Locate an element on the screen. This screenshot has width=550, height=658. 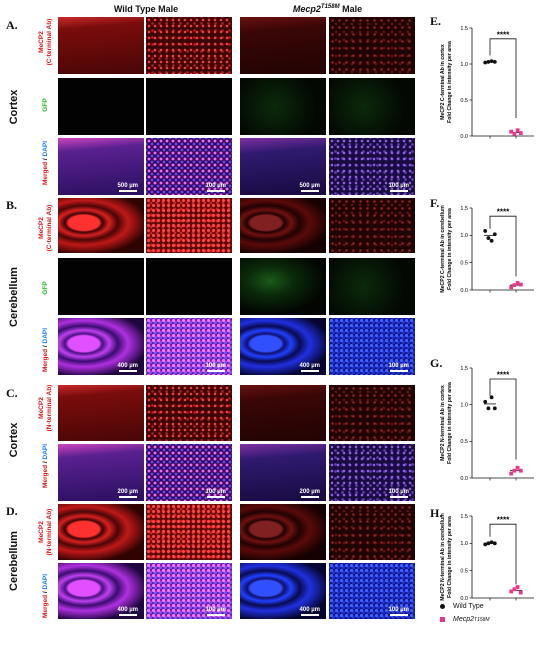
panel-label-f: F. is located at coordinates (435, 203).